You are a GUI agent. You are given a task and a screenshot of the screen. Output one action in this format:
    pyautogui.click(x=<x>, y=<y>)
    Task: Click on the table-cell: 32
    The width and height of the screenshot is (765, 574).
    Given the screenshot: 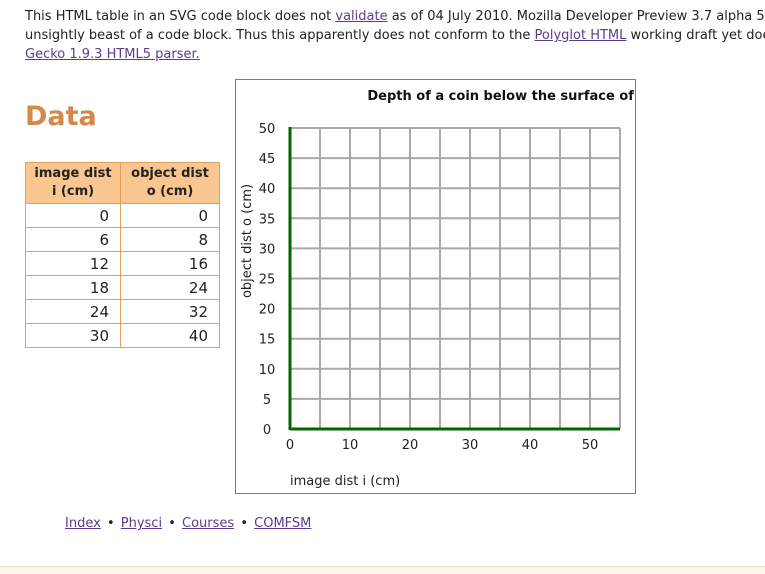 What is the action you would take?
    pyautogui.click(x=170, y=311)
    